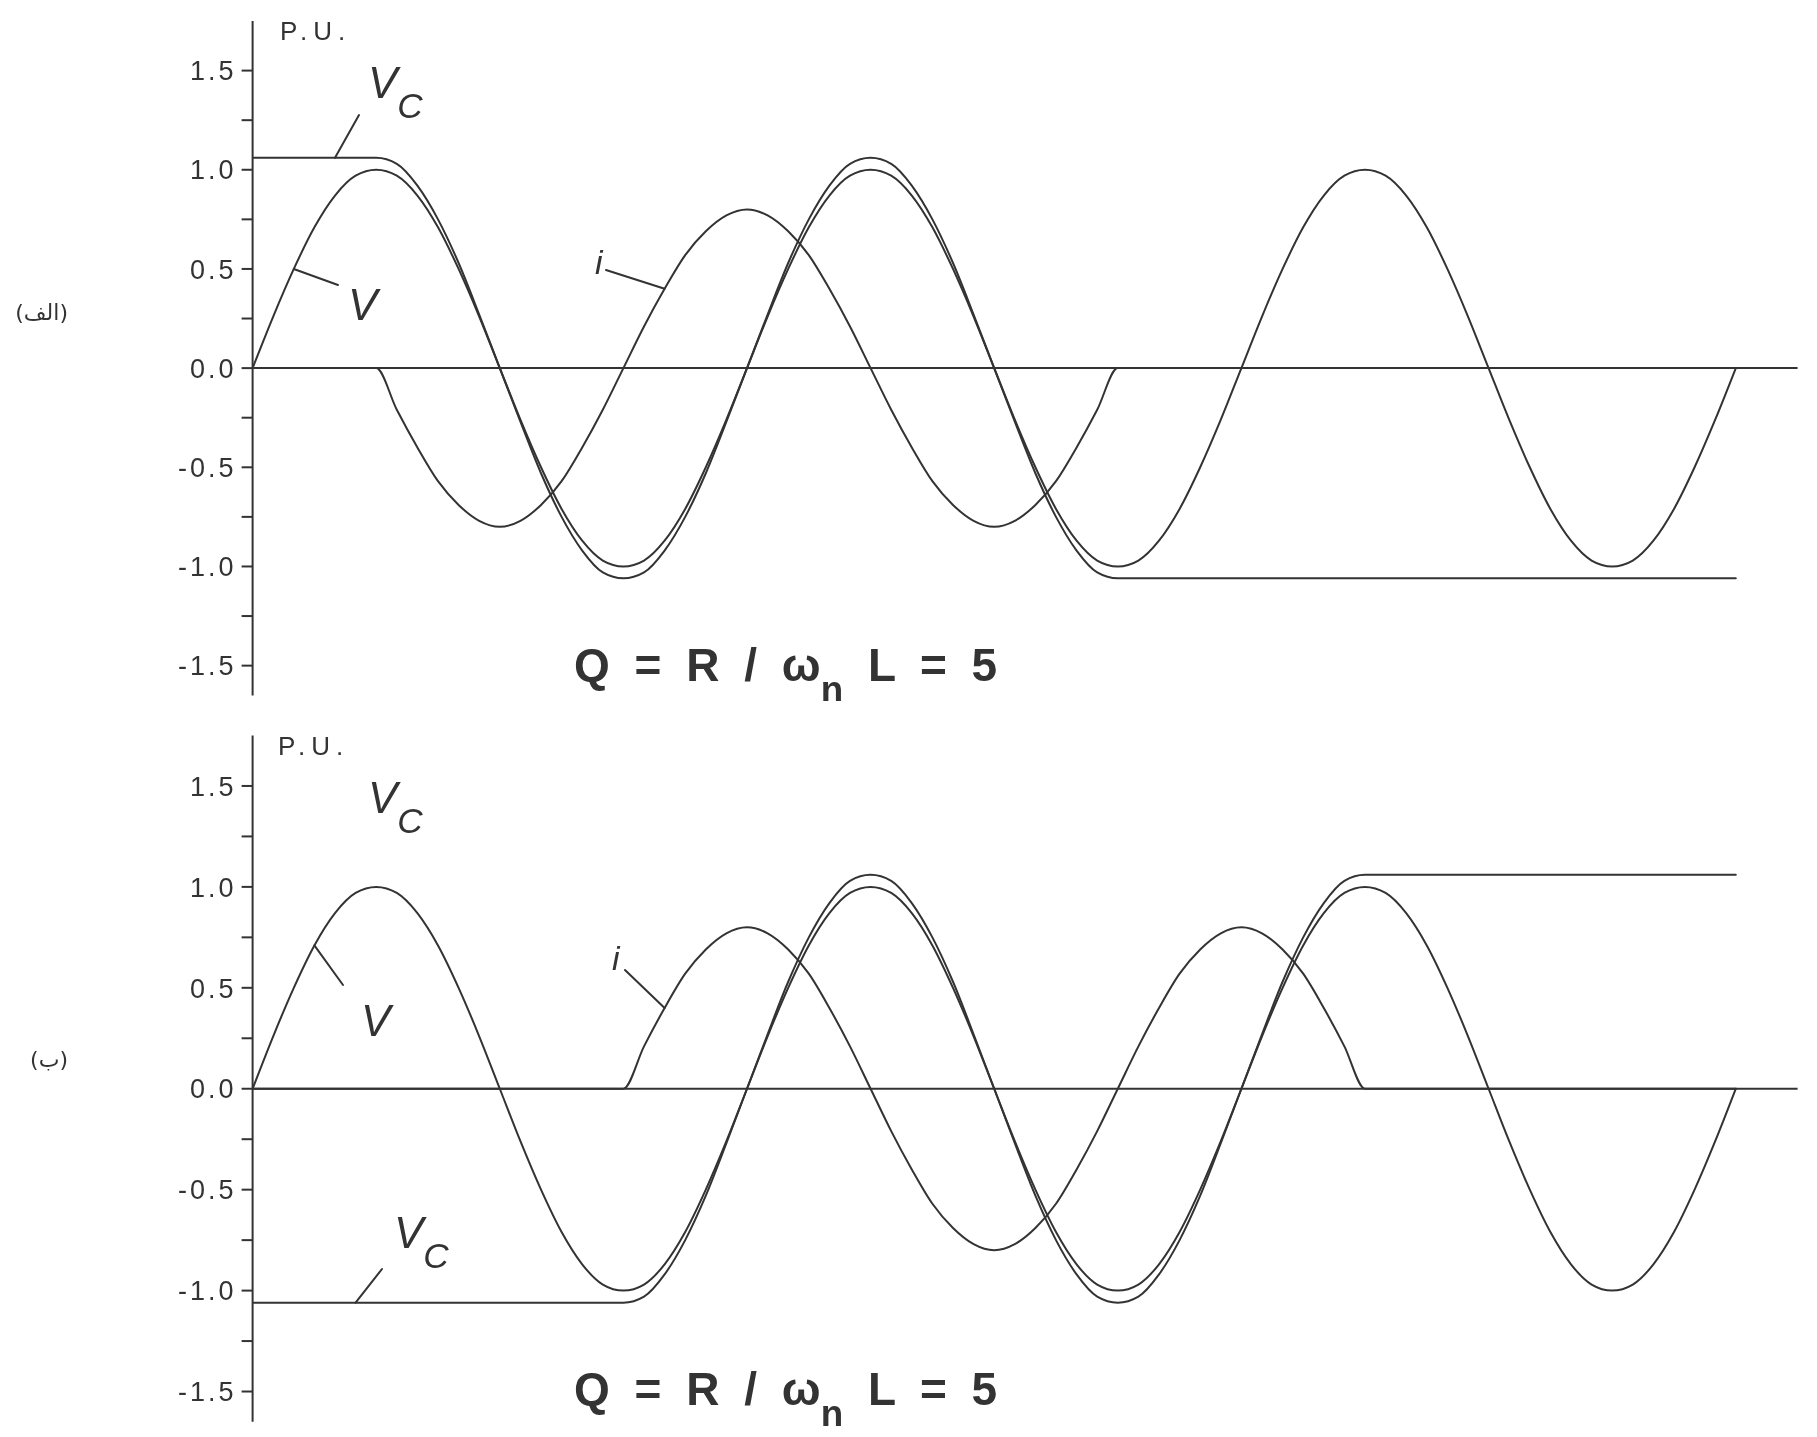 This screenshot has height=1437, width=1817. Describe the element at coordinates (396, 806) in the screenshot. I see `annotation: V$_{C}$` at that location.